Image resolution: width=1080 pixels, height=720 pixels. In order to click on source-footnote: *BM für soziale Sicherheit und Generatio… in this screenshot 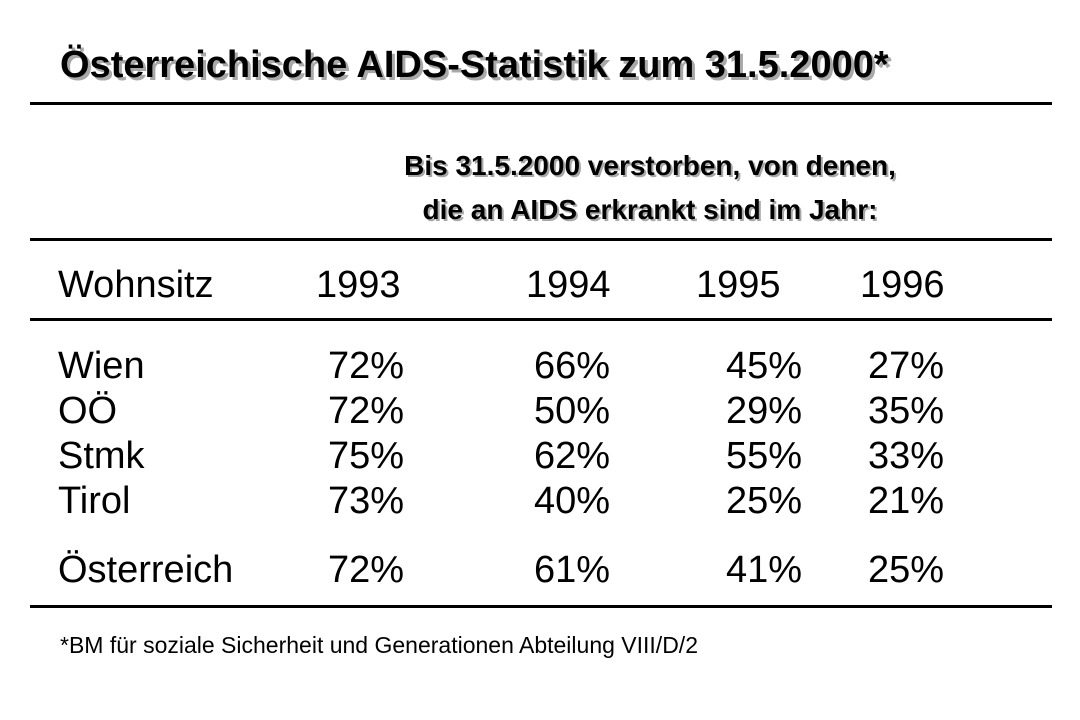, I will do `click(379, 645)`.